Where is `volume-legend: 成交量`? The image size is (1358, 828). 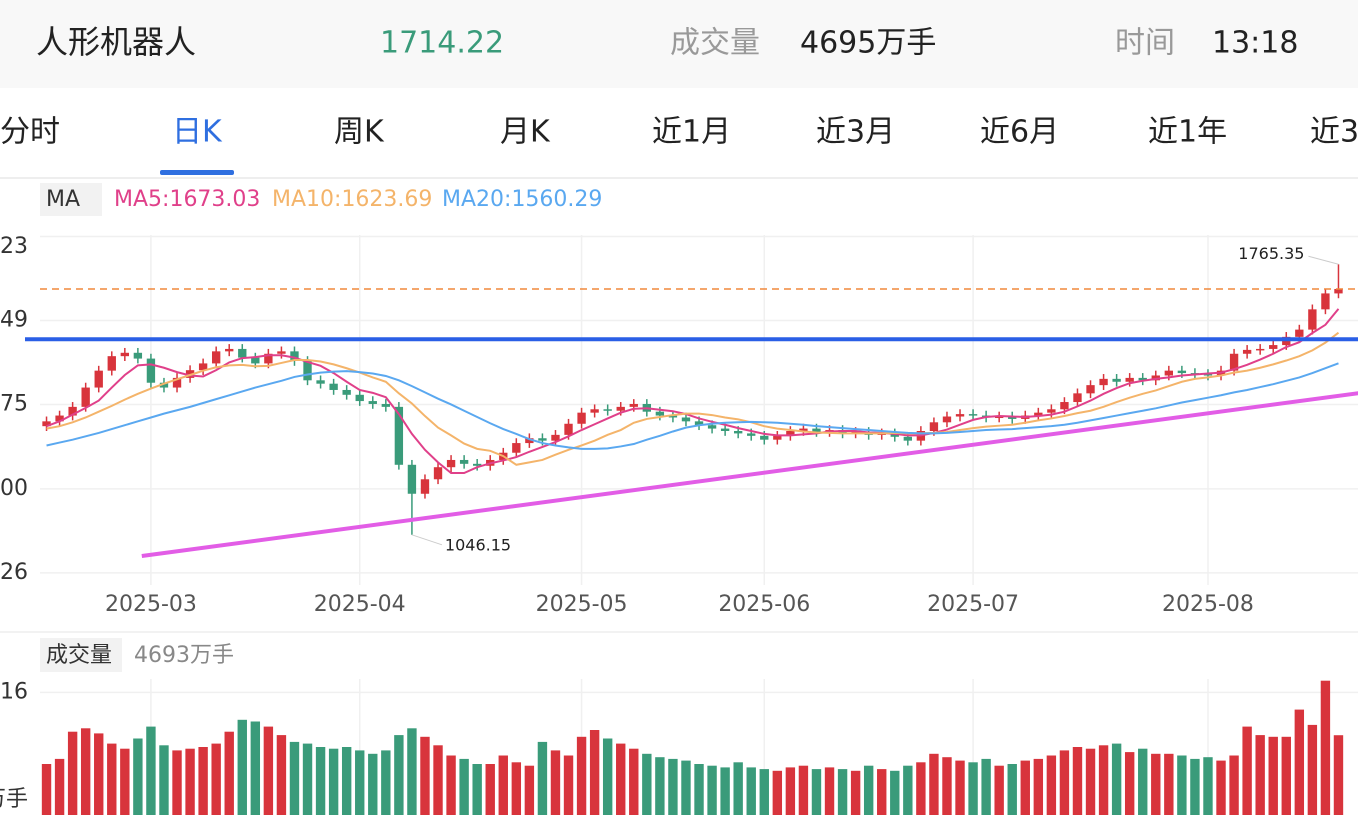
volume-legend: 成交量 is located at coordinates (79, 655).